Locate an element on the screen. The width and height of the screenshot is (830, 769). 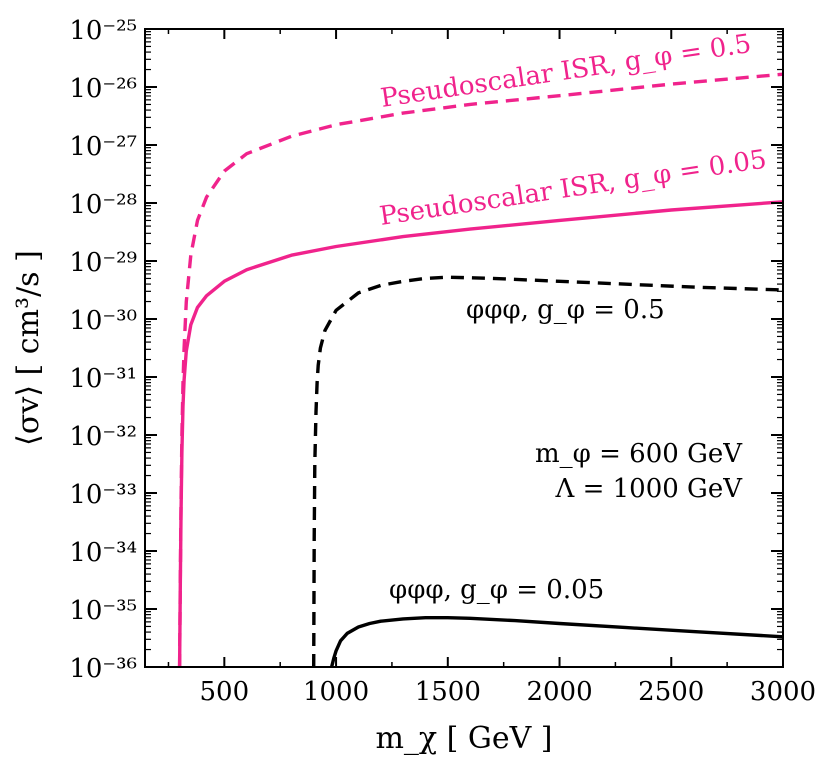
x-tick-label: 1500 is located at coordinates (448, 692).